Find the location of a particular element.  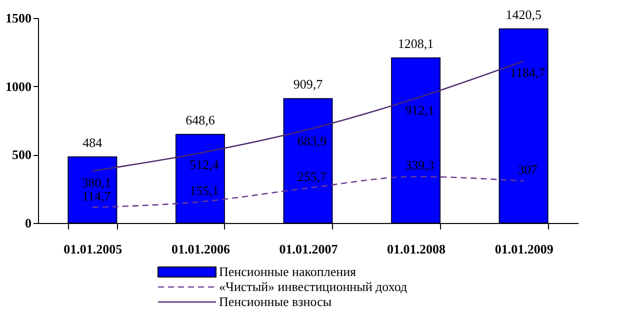

legend-label: Пенсионные накопления is located at coordinates (287, 271).